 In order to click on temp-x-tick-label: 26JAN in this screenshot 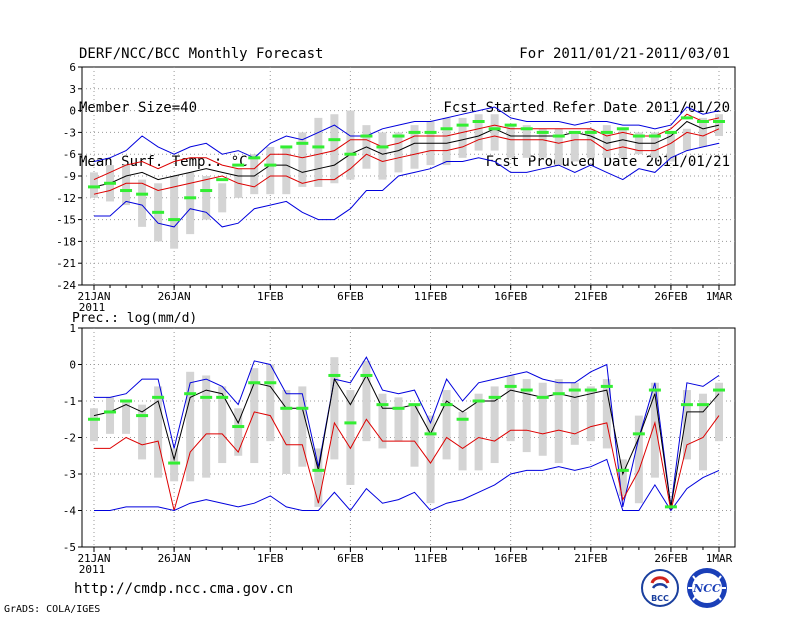, I will do `click(174, 296)`.